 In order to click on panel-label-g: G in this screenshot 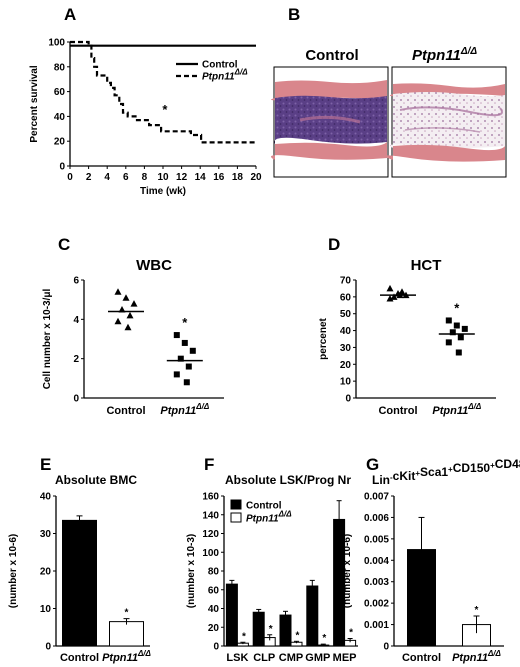, I will do `click(372, 464)`.